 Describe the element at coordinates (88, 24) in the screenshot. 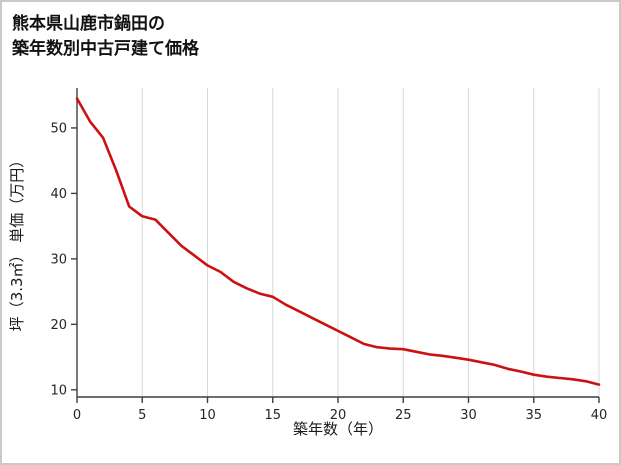

I see `chart-title-line-1: 熊本県山鹿市鍋田の` at that location.